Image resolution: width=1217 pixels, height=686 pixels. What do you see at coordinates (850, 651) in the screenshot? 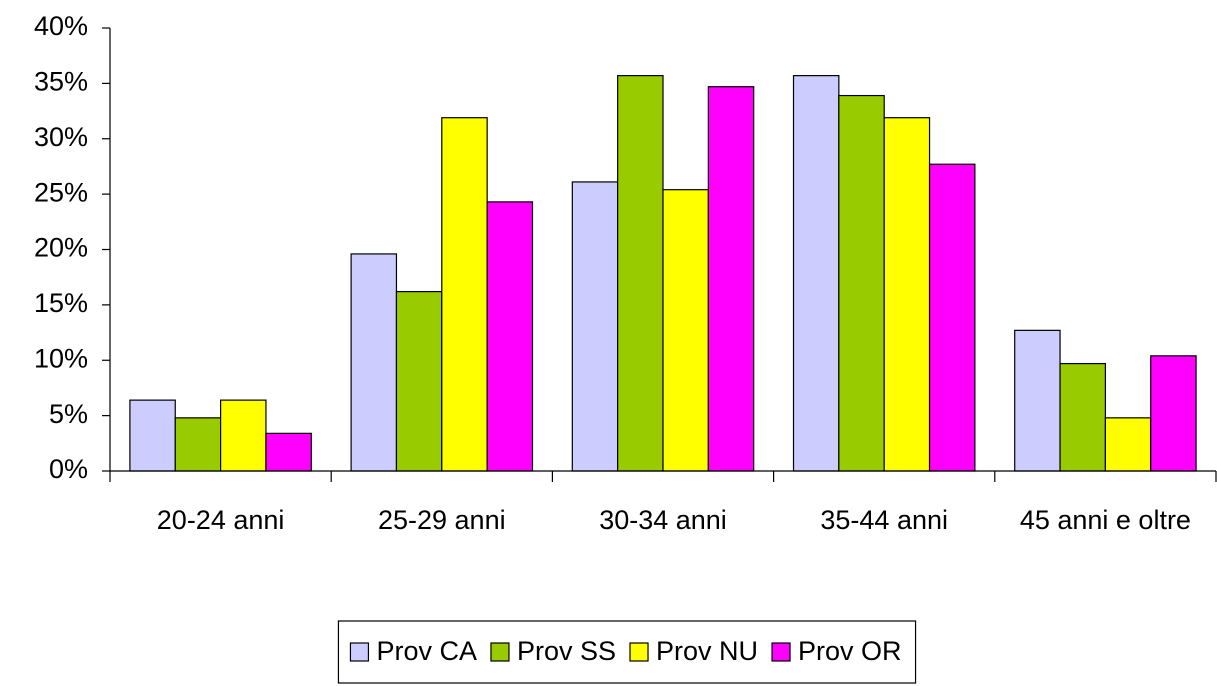
I see `legend-label: Prov OR` at bounding box center [850, 651].